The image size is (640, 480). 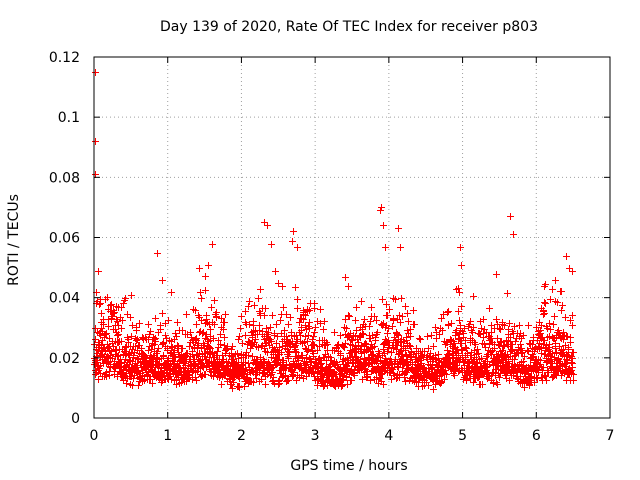 I want to click on x-tick-label: 1, so click(x=167, y=436).